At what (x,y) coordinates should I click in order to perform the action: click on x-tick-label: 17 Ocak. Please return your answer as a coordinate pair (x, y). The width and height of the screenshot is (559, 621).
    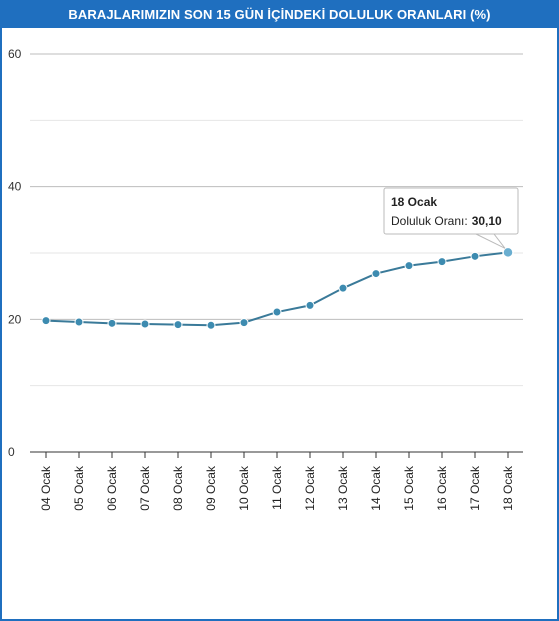
    Looking at the image, I should click on (475, 488).